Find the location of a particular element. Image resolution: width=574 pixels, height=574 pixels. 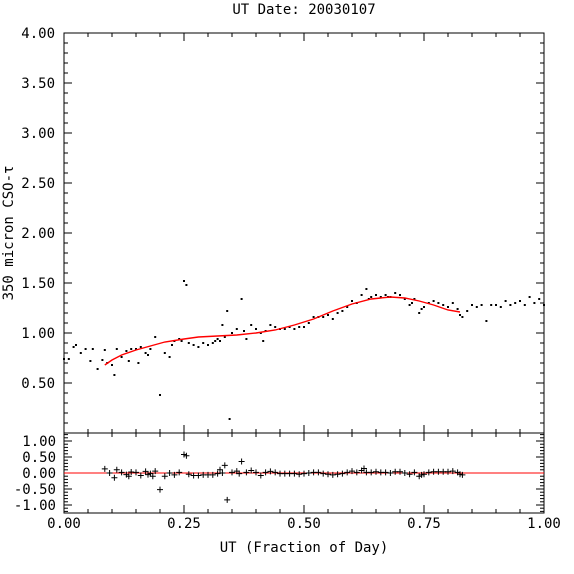

residual-axis-ticks is located at coordinates (304, 473).